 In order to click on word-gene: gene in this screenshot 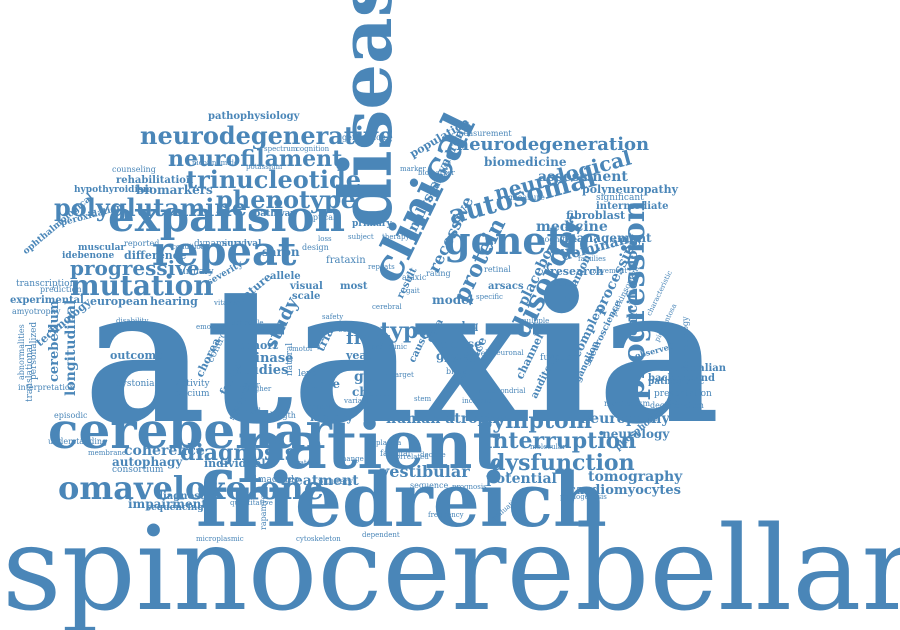, I will do `click(373, 377)`.